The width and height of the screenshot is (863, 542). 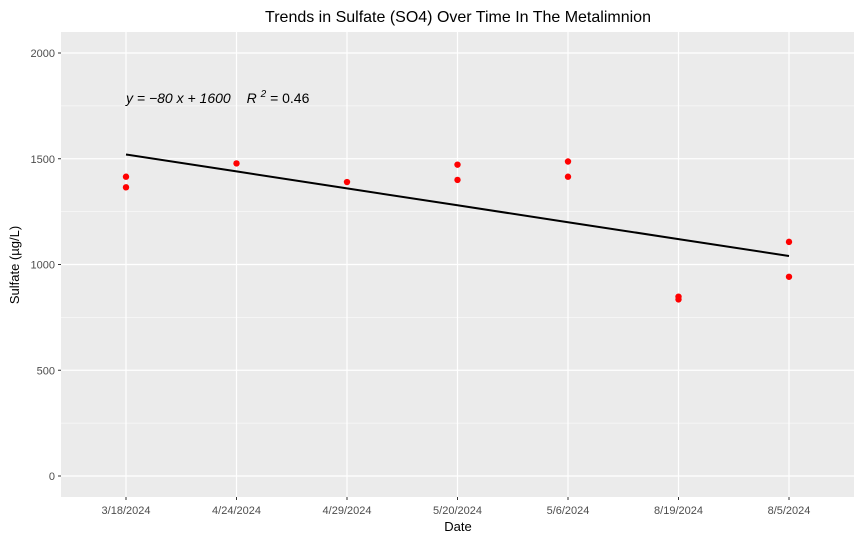 What do you see at coordinates (252, 98) in the screenshot?
I see `r2-prefix: R` at bounding box center [252, 98].